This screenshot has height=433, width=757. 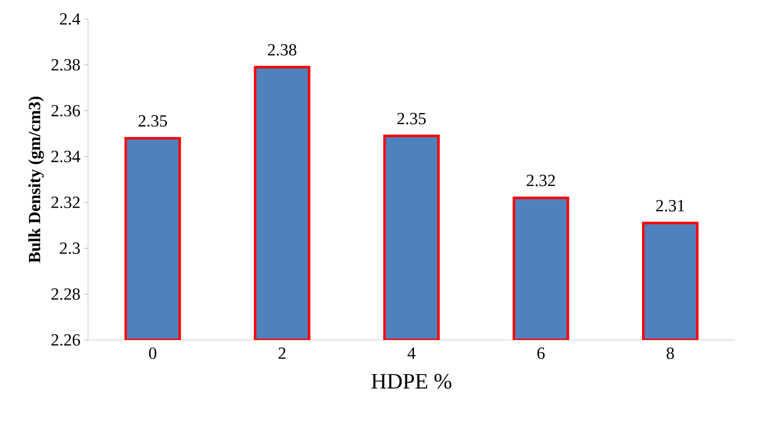 What do you see at coordinates (670, 353) in the screenshot?
I see `x-tick-label: 8` at bounding box center [670, 353].